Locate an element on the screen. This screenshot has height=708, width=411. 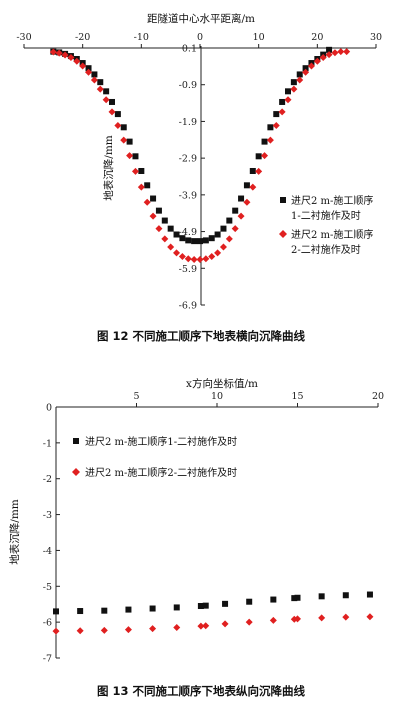
y-tick-label: -6 is located at coordinates (47, 623).